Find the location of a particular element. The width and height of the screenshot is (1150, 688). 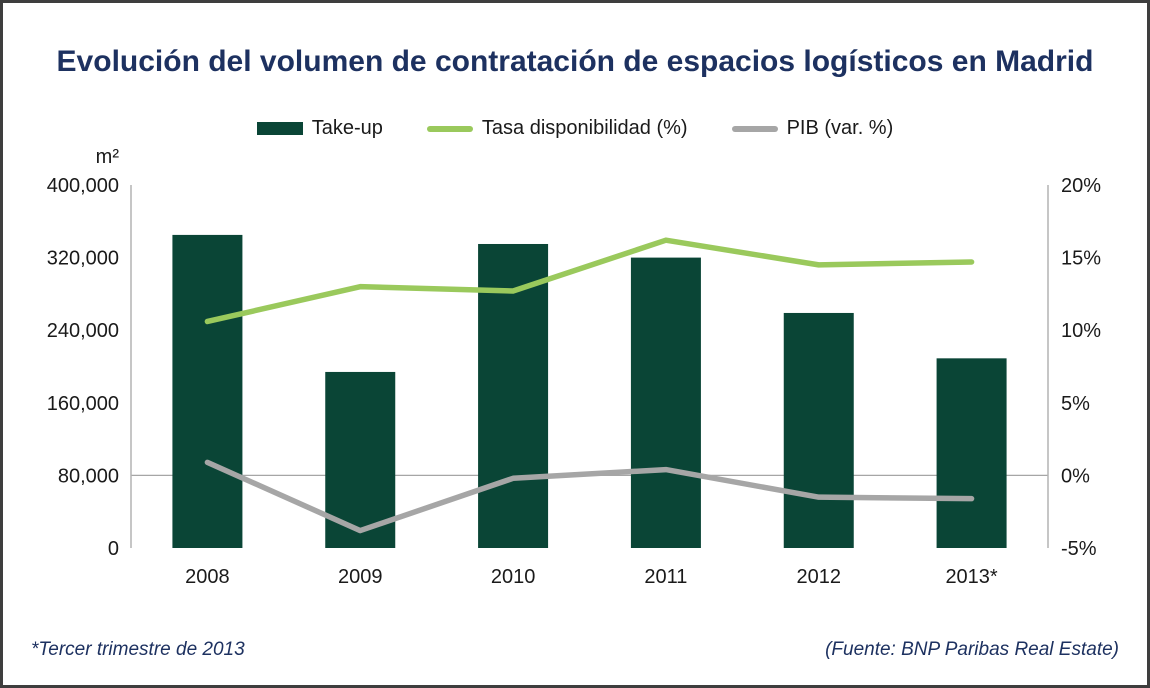

left-axis-tick-label: 0 is located at coordinates (113, 549).